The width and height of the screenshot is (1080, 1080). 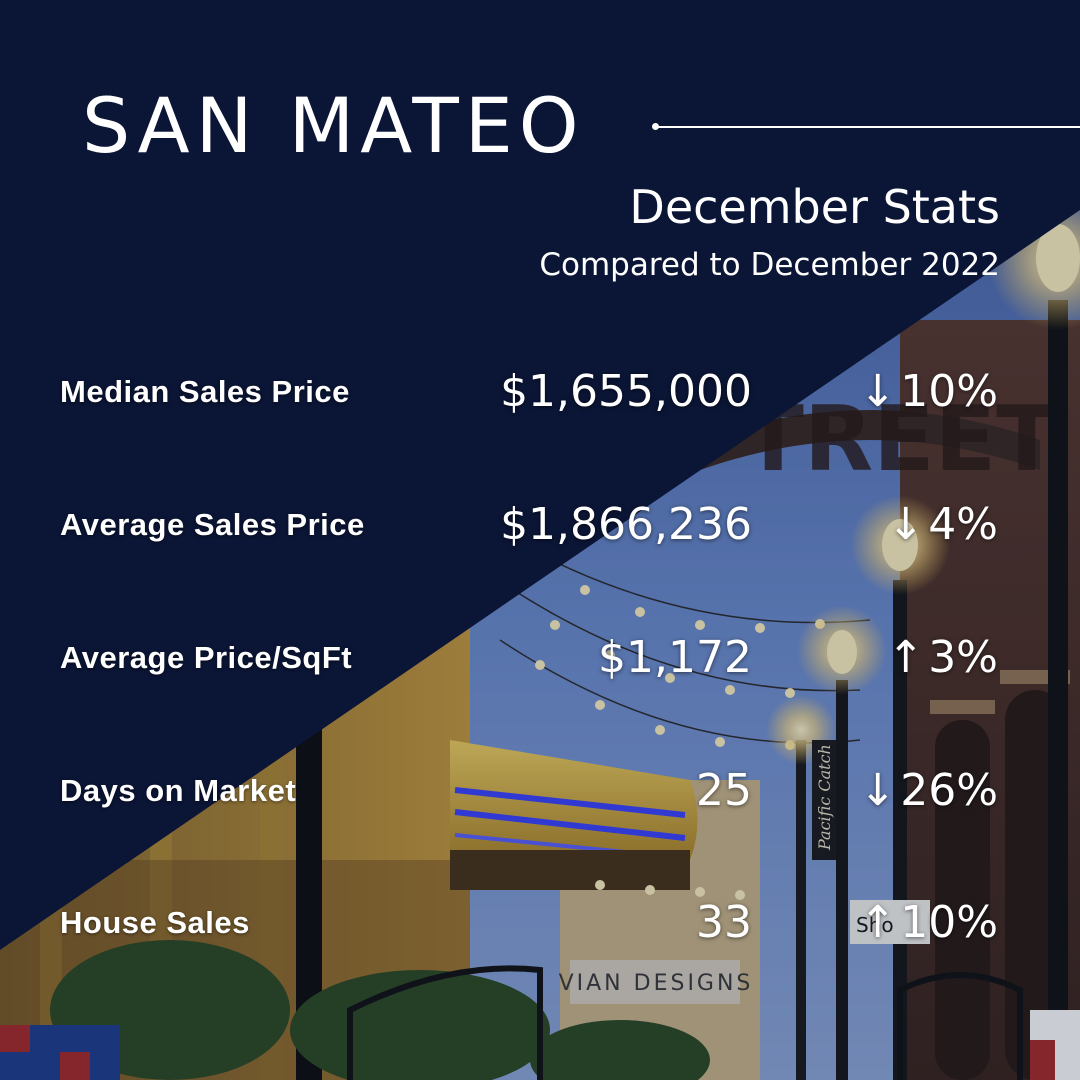 What do you see at coordinates (540, 931) in the screenshot?
I see `stat-row-house-sales: House Sales 33 ↑10%` at bounding box center [540, 931].